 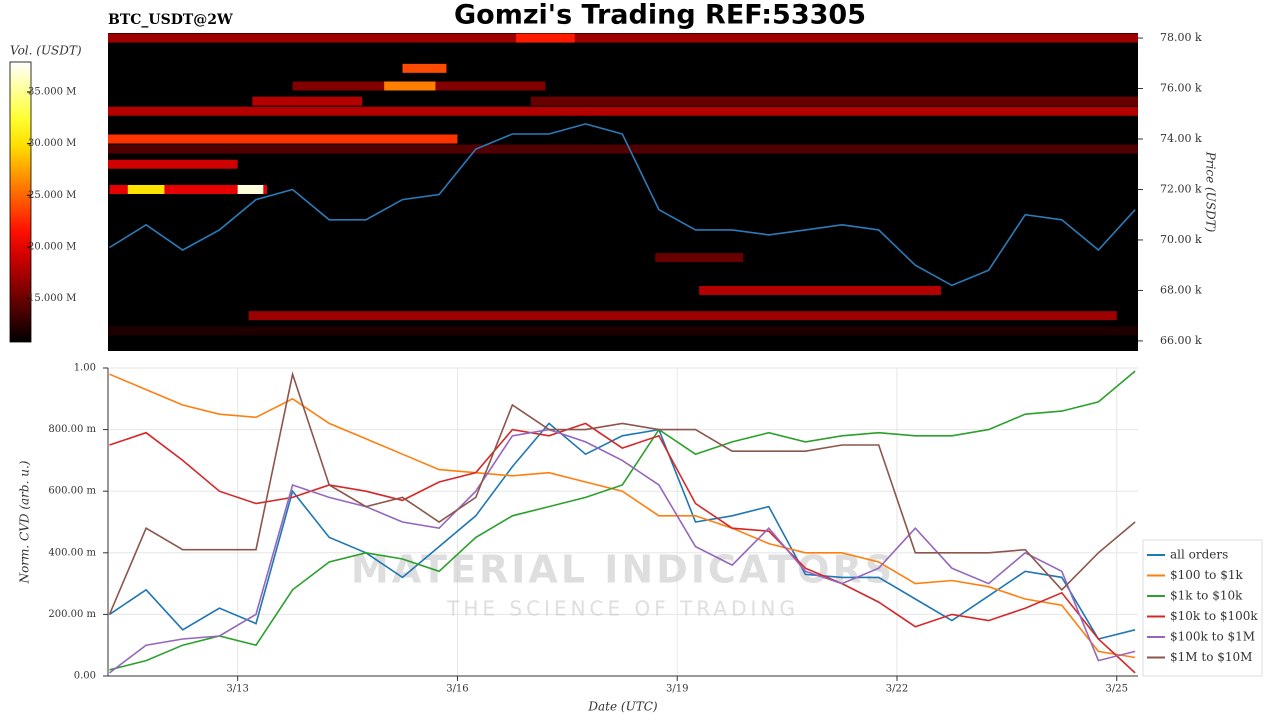 I want to click on watermark: THE SCIENCE OF TRADING, so click(x=622, y=609).